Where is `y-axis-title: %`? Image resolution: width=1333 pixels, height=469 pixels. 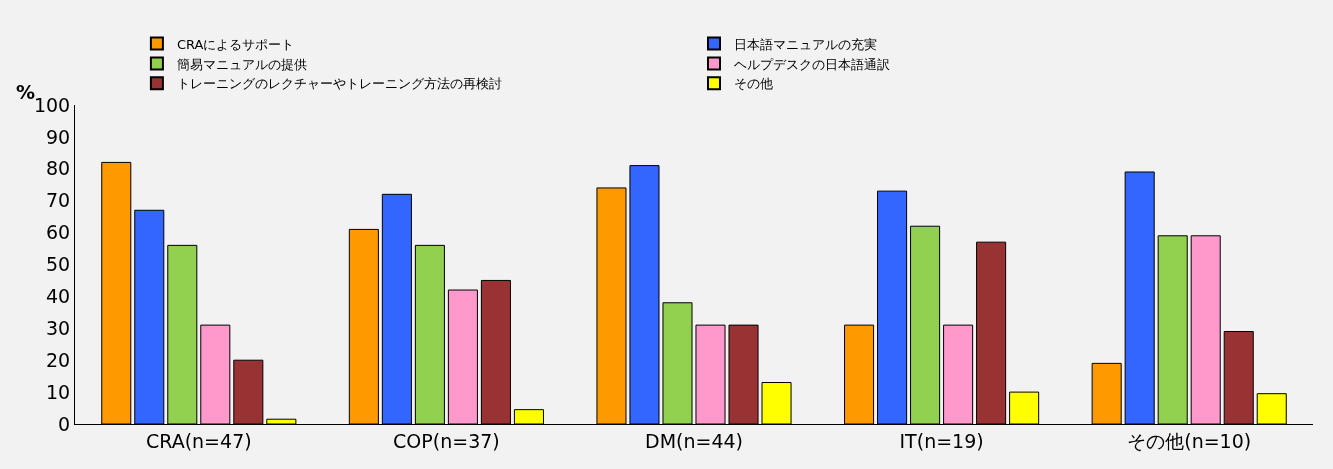 y-axis-title: % is located at coordinates (26, 92).